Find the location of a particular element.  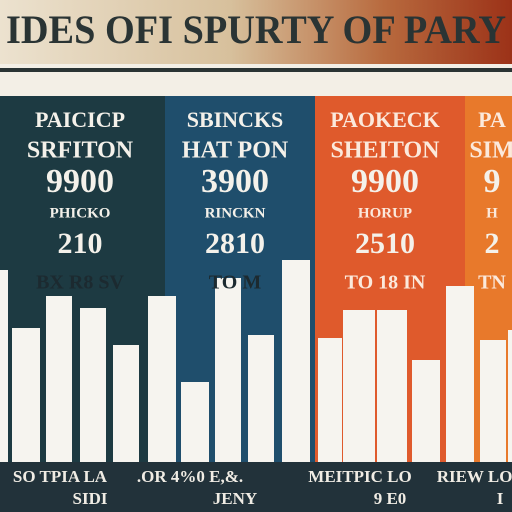

panel-text: PAOKECK is located at coordinates (385, 119).